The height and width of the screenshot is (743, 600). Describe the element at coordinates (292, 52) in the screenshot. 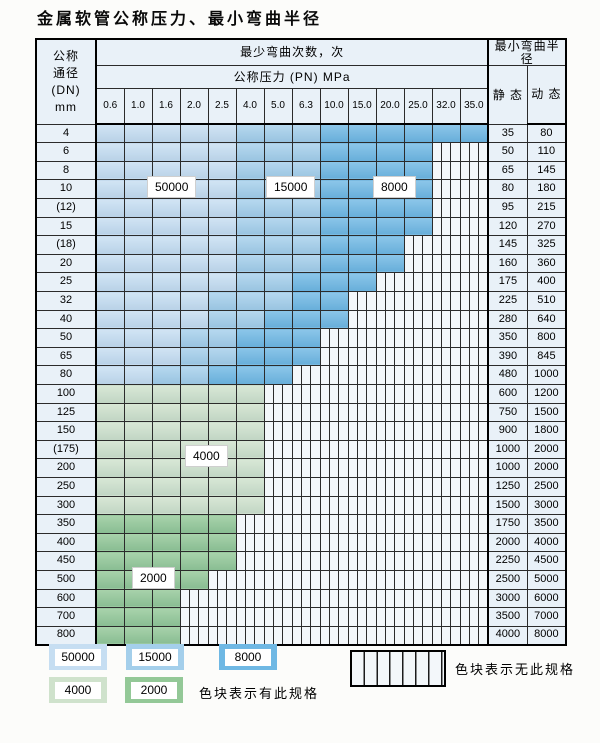

I see `bend-cycles-header: 最少弯曲次数，次` at that location.